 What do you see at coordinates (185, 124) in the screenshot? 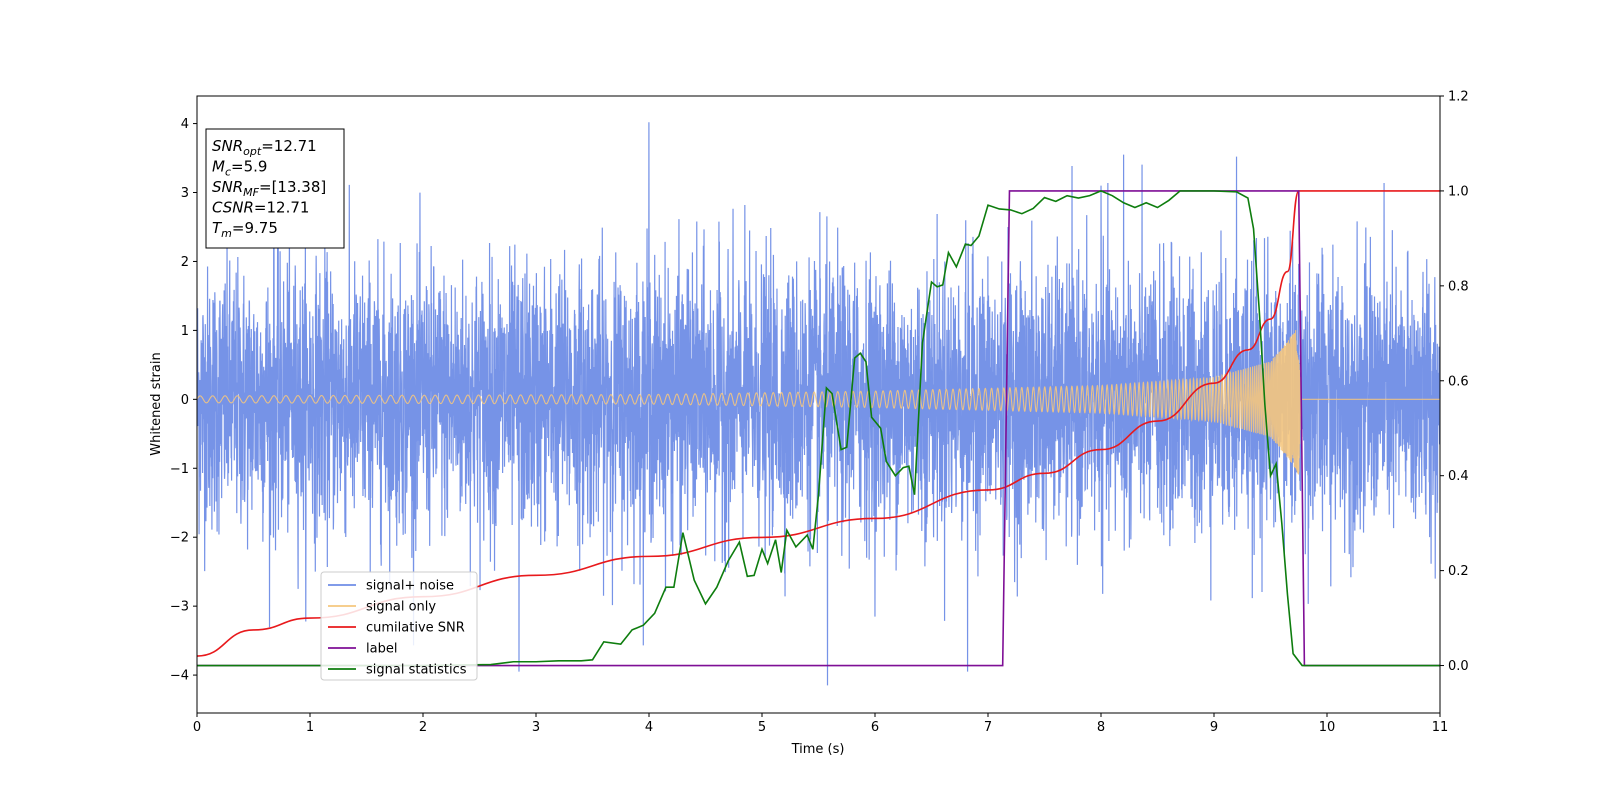
I see `y-left-tick-label: 4` at bounding box center [185, 124].